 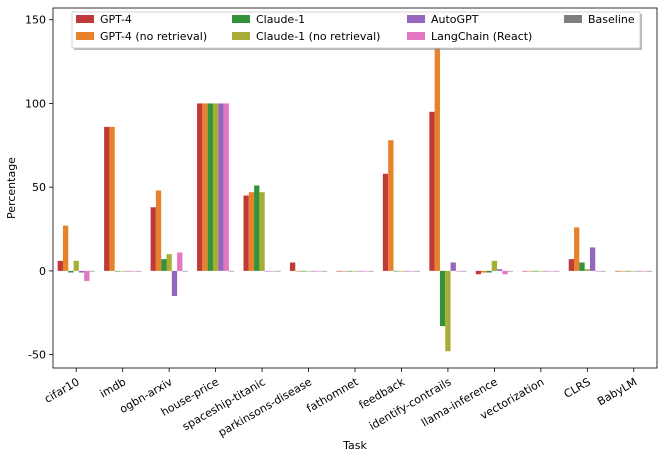 I want to click on x-axis-title: Task, so click(x=354, y=445).